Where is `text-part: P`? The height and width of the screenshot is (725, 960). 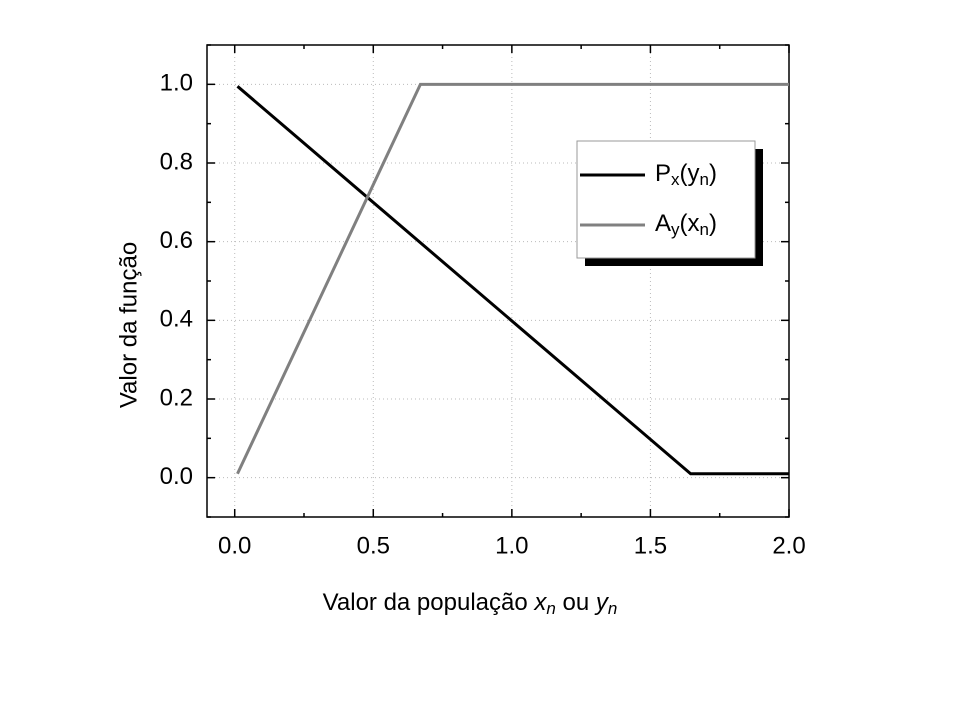 text-part: P is located at coordinates (663, 173).